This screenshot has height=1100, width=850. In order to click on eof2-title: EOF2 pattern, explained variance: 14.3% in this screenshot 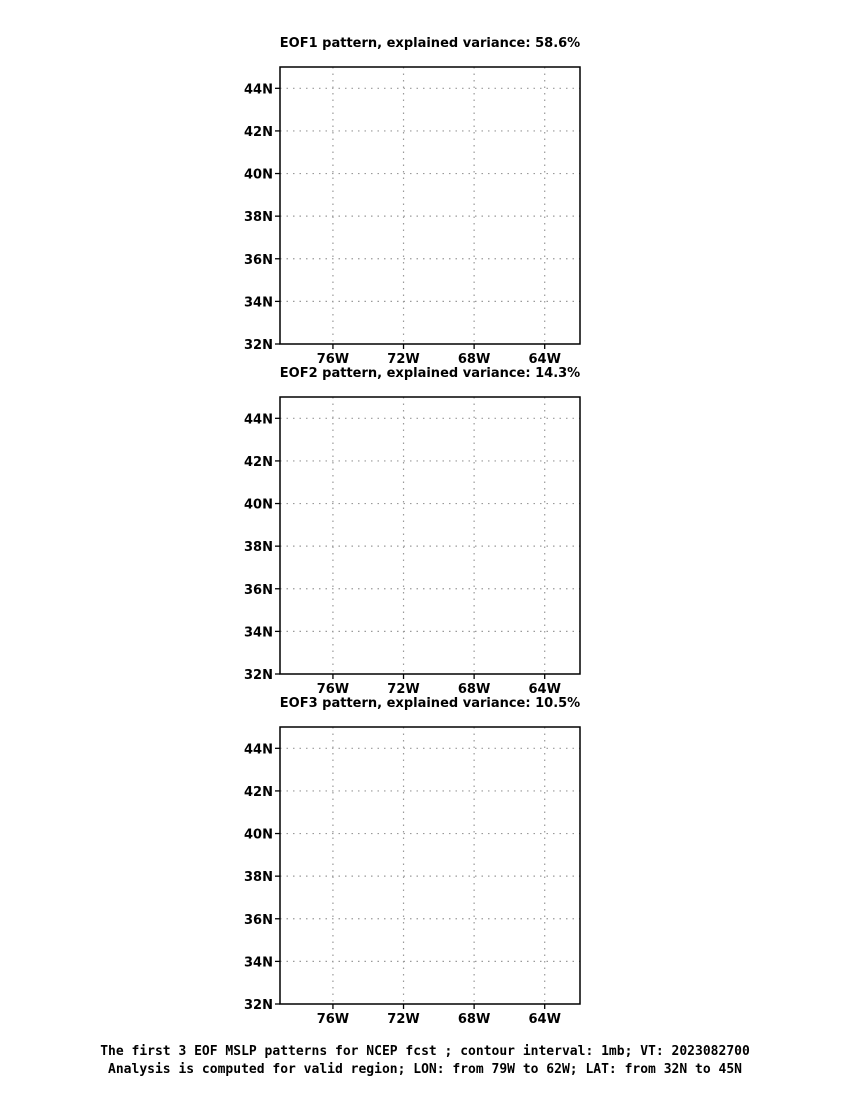, I will do `click(430, 373)`.